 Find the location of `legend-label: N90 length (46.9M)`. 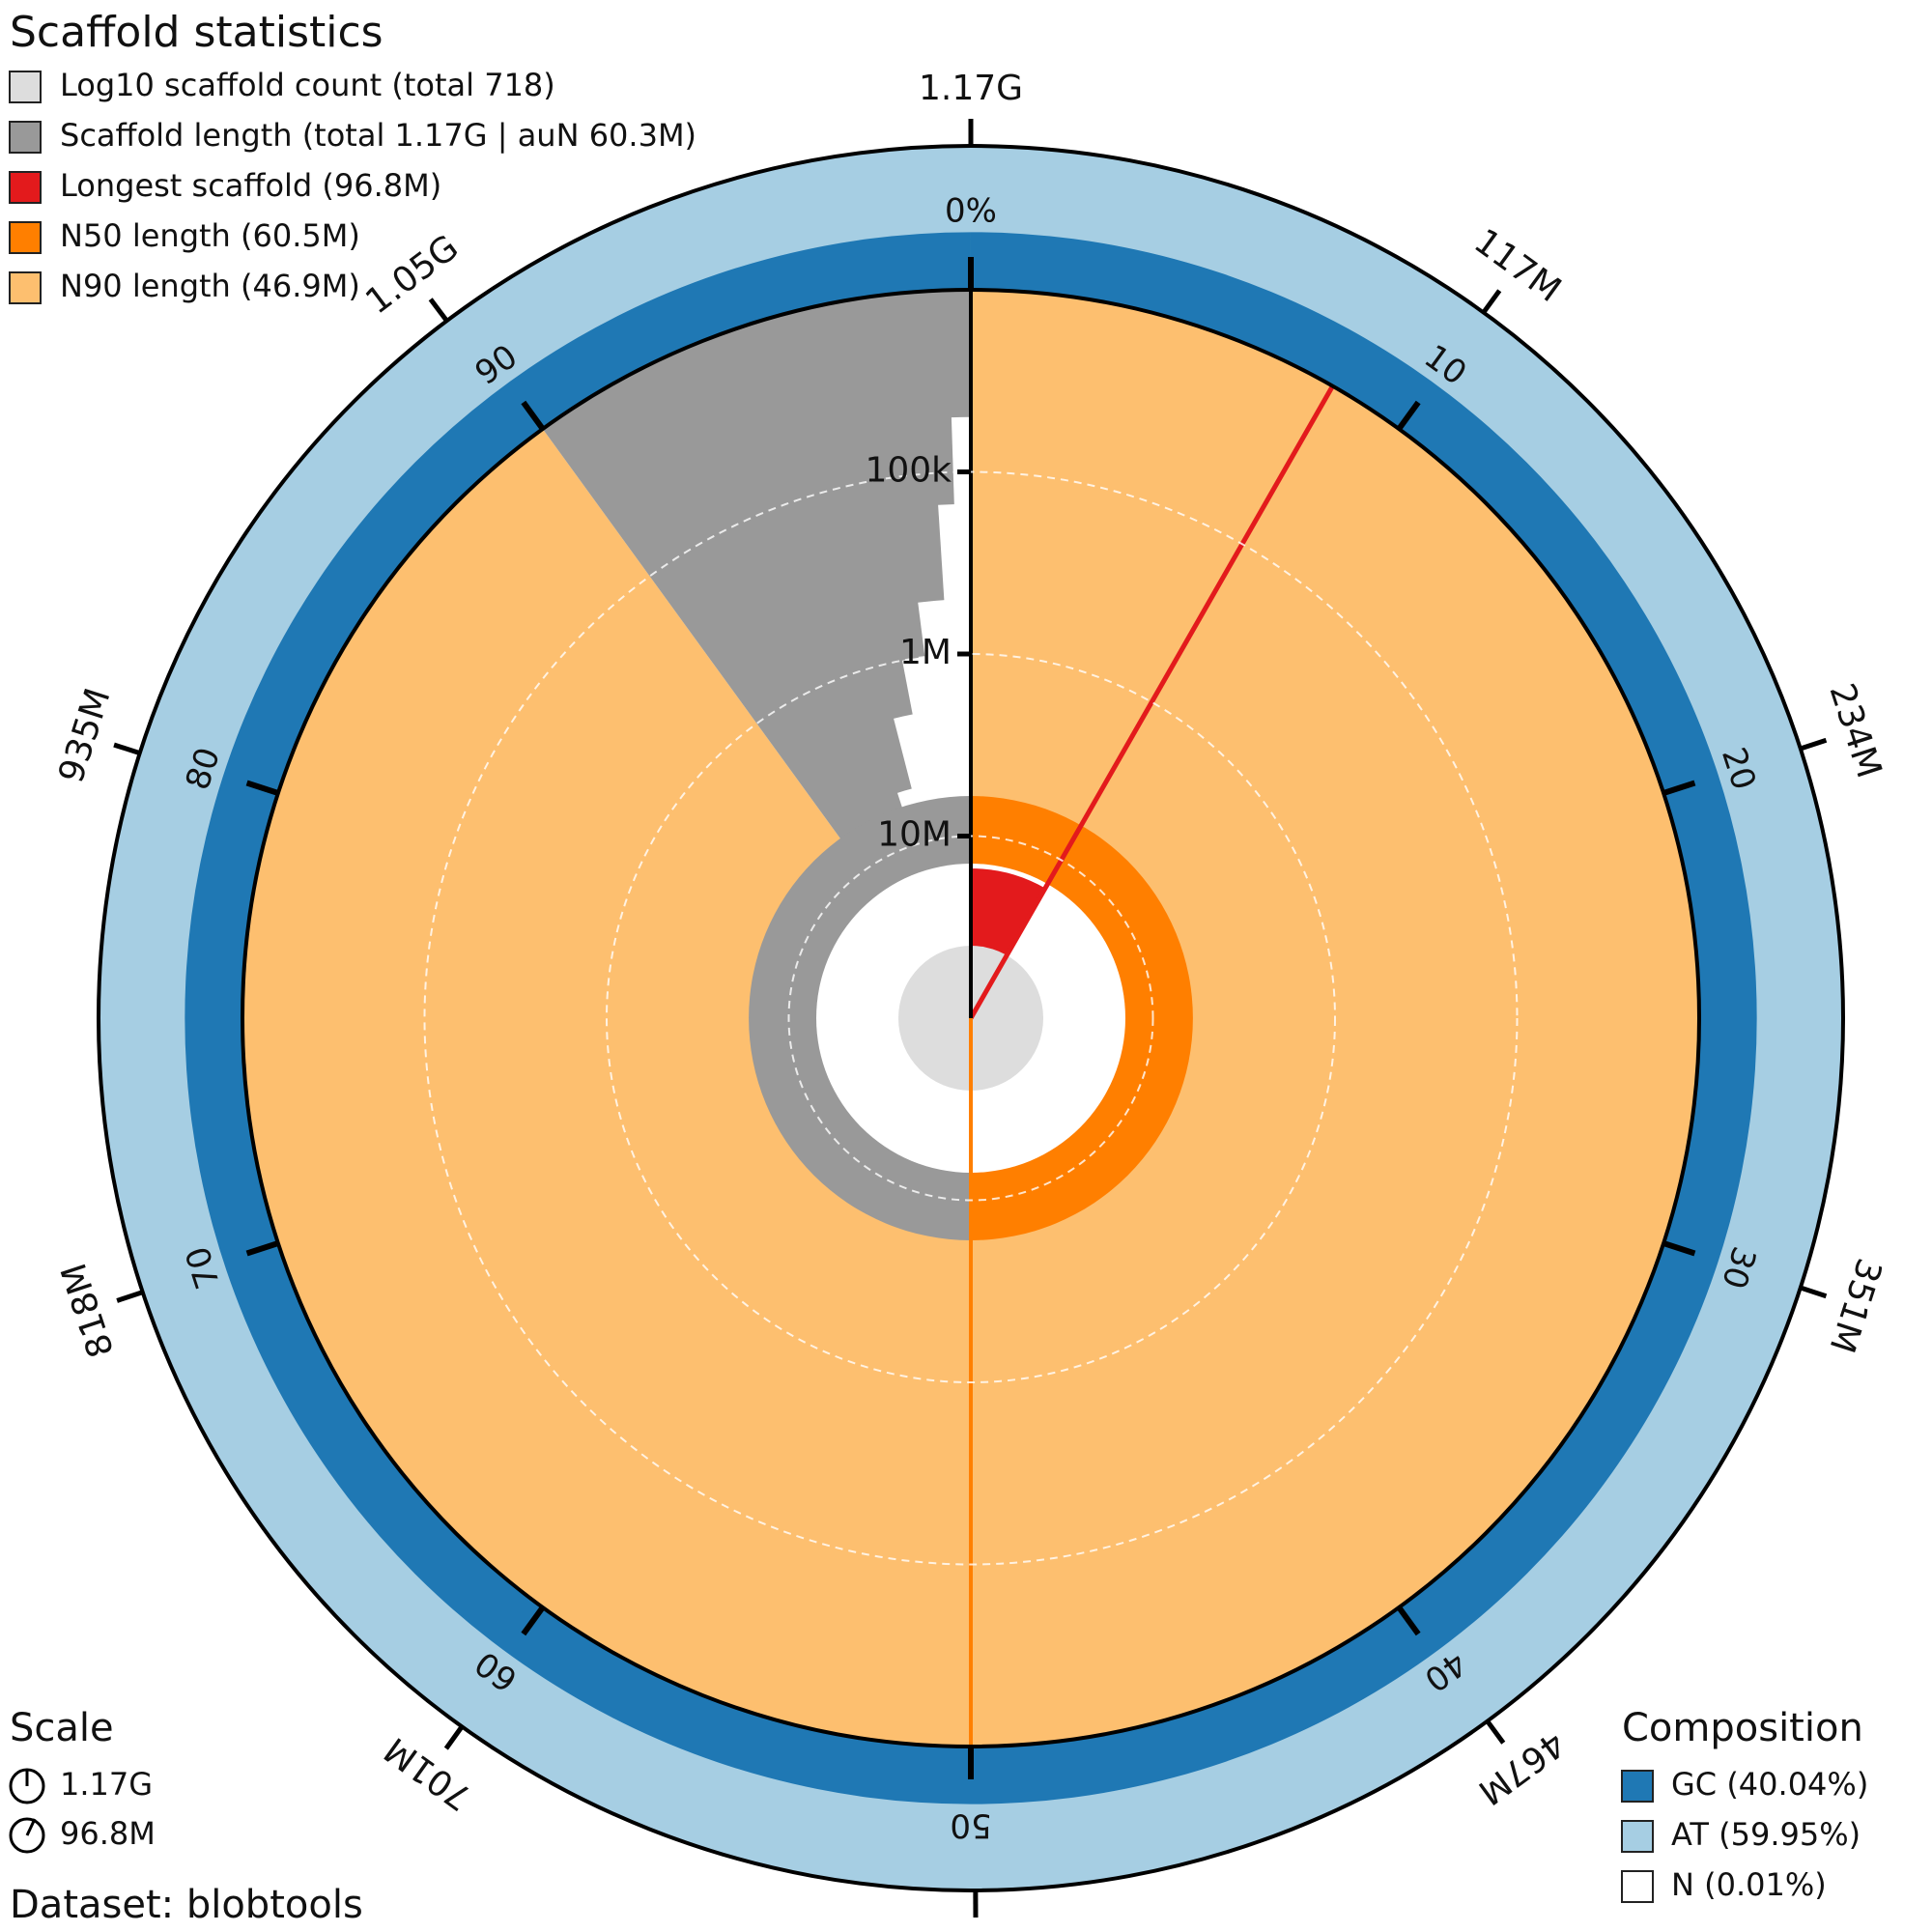

legend-label: N90 length (46.9M) is located at coordinates (210, 286).